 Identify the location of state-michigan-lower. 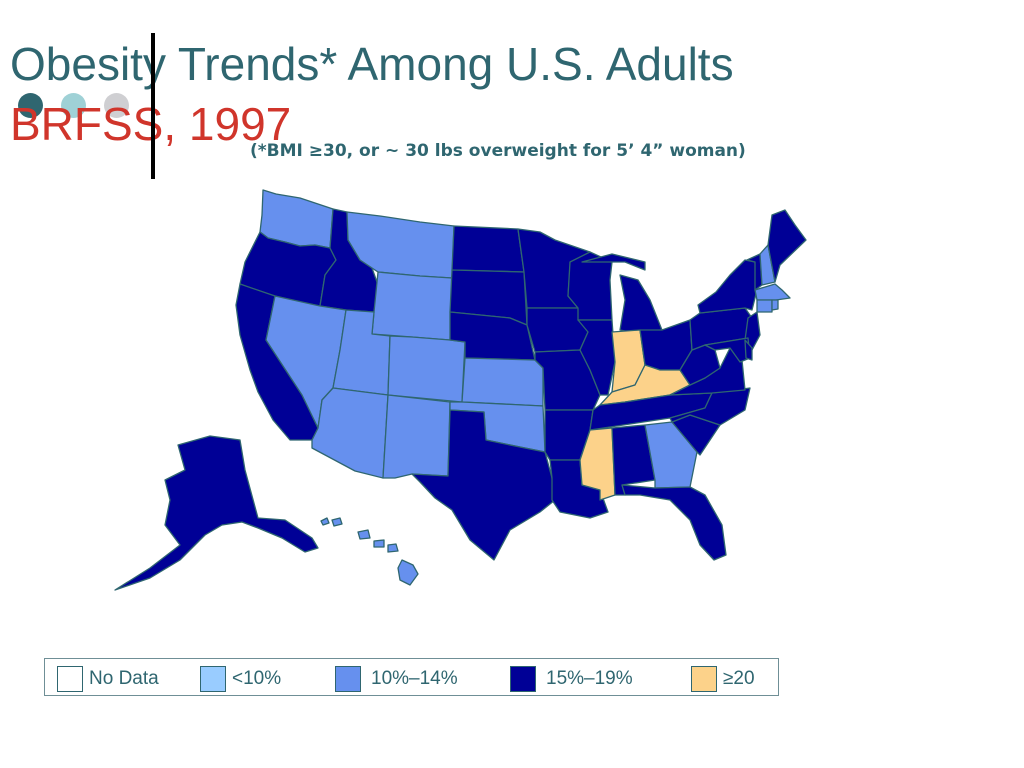
(641, 304).